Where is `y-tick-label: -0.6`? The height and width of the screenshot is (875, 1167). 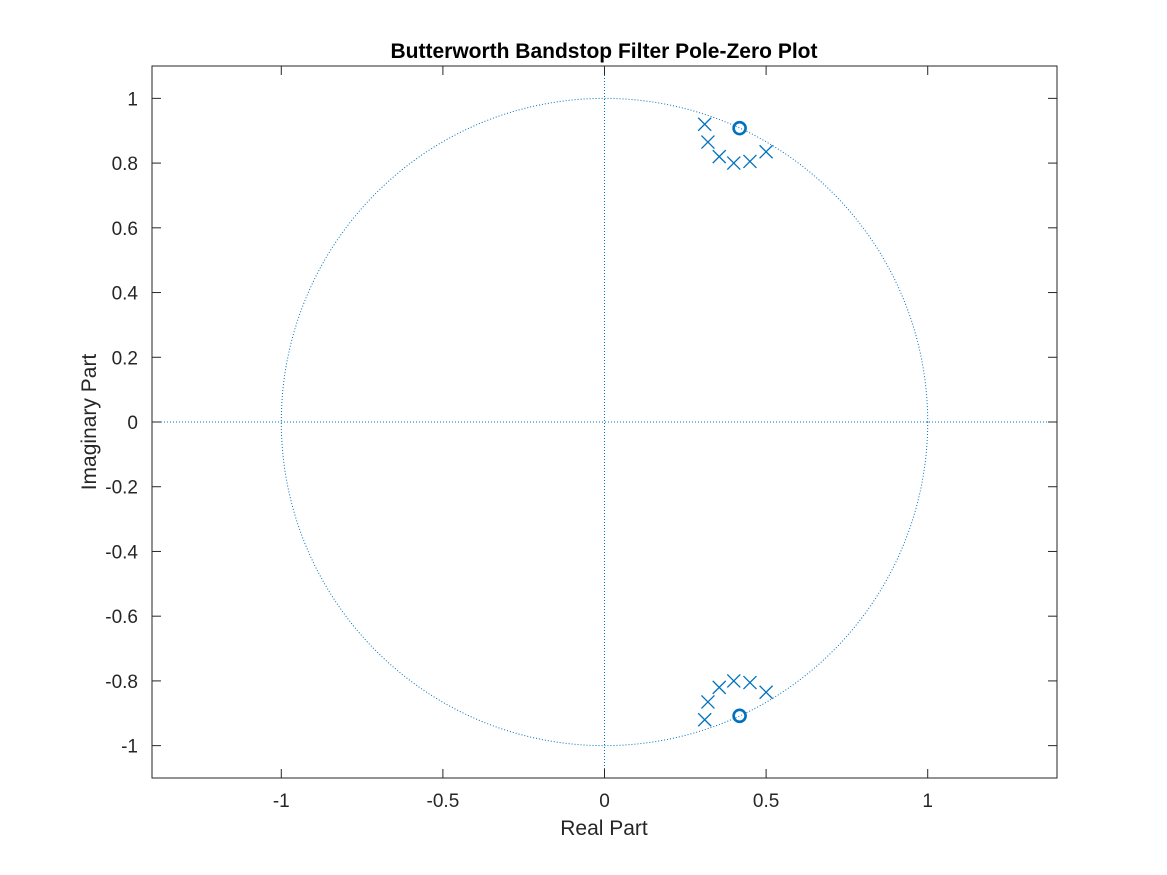 y-tick-label: -0.6 is located at coordinates (121, 617).